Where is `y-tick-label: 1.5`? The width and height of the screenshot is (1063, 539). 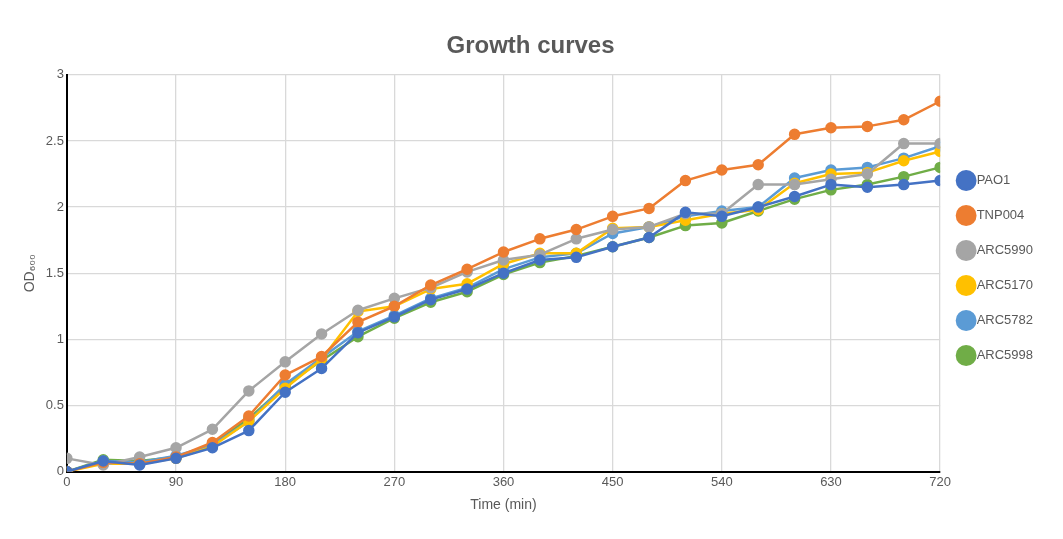
y-tick-label: 1.5 is located at coordinates (54, 272).